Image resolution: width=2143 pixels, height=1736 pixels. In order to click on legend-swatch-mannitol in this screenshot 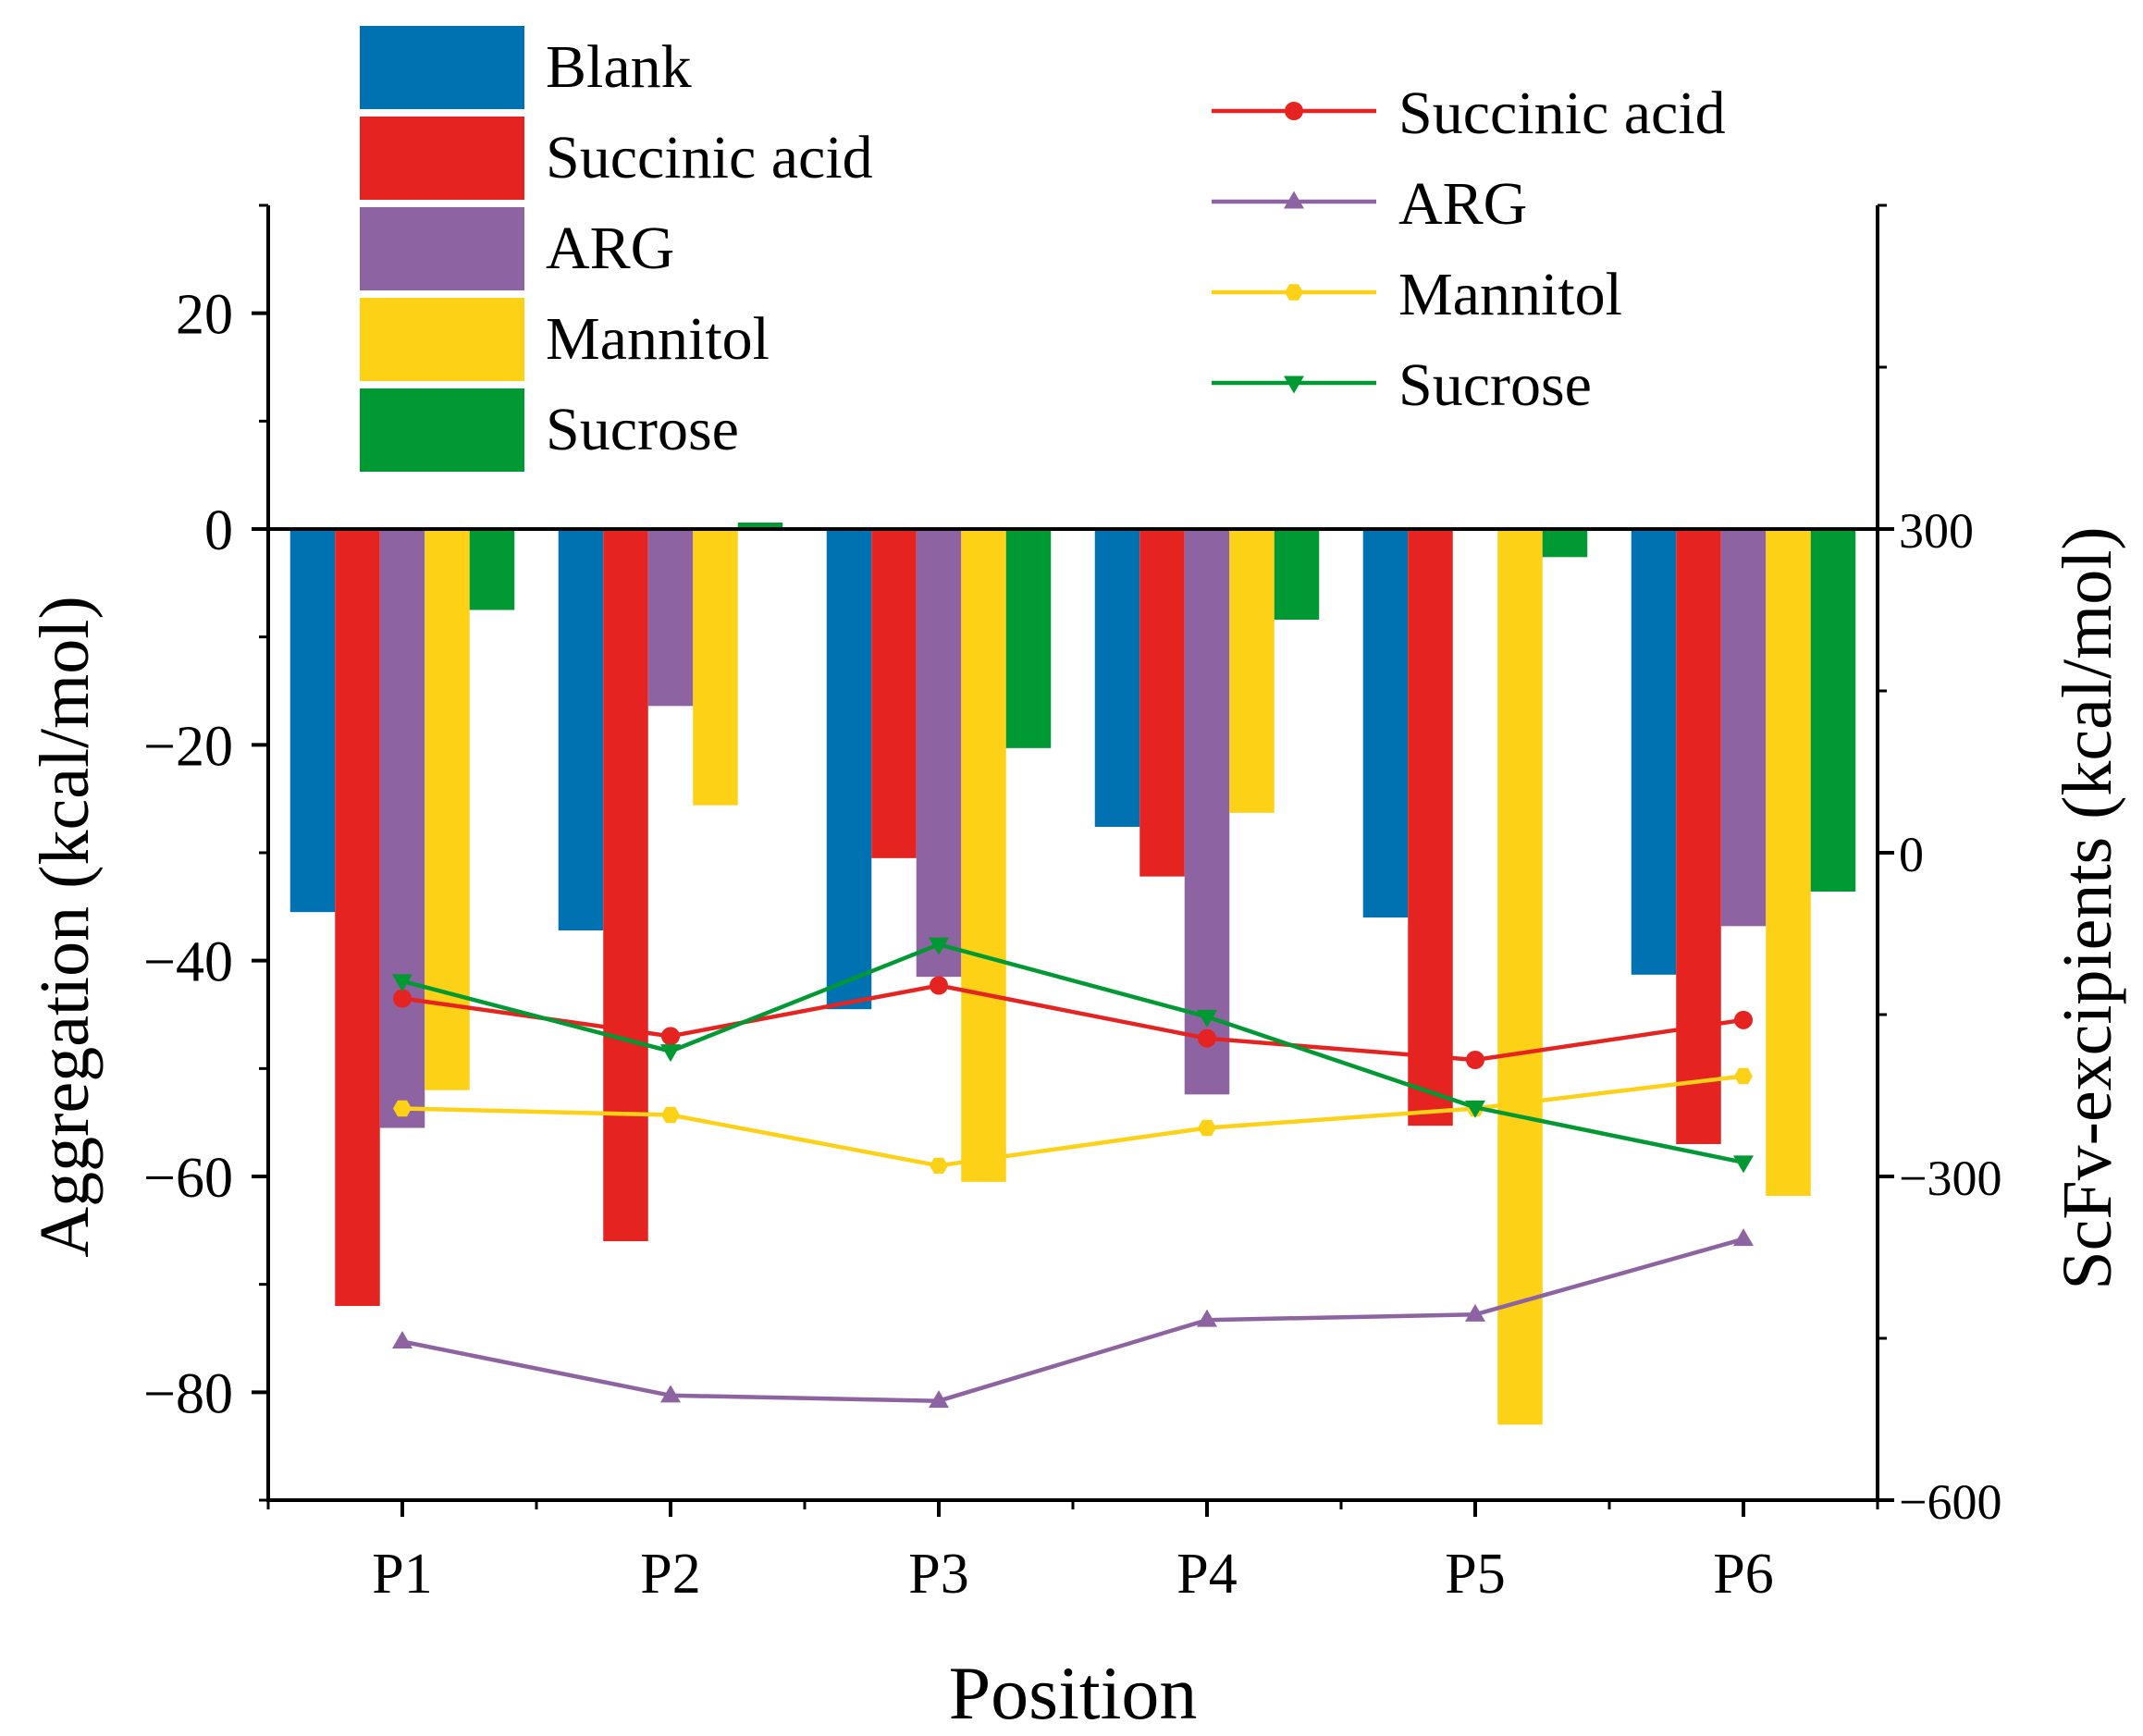, I will do `click(442, 339)`.